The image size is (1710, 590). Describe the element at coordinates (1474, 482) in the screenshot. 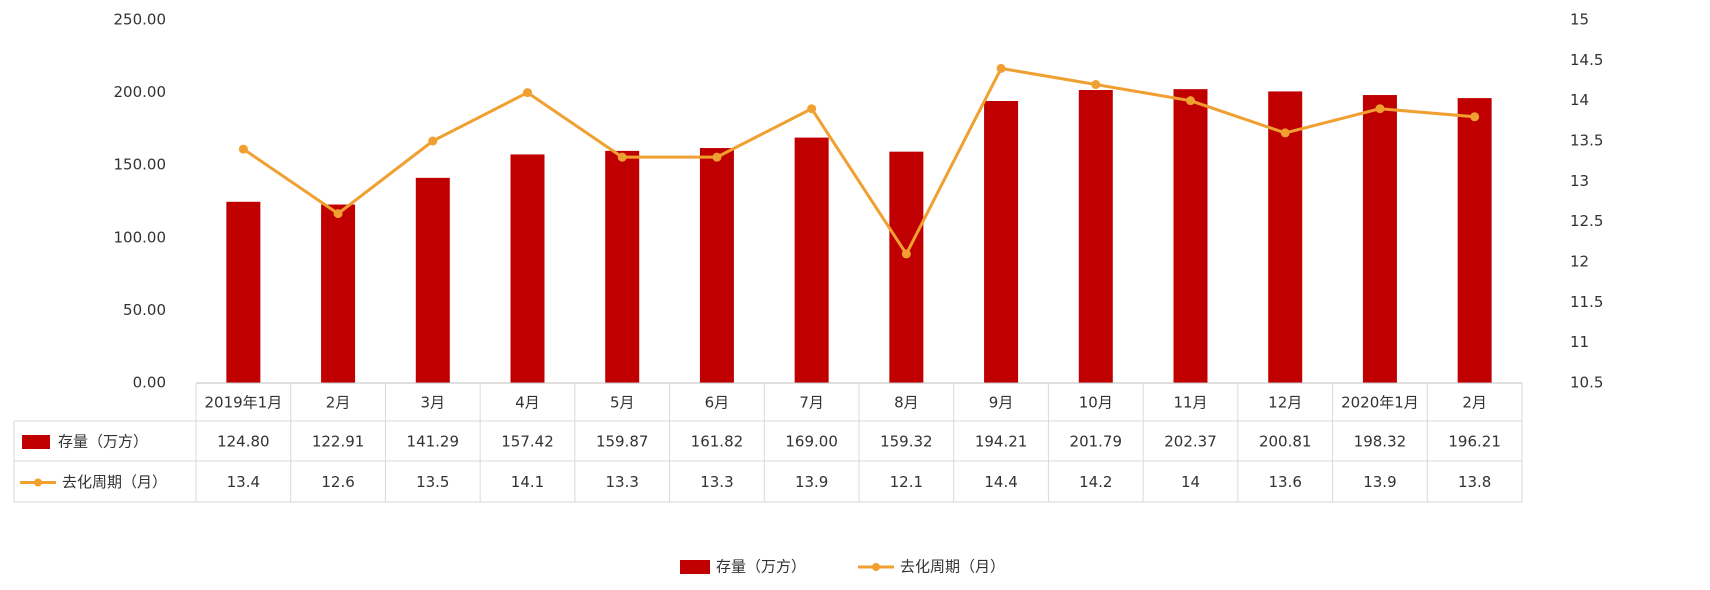

I see `data-label: 13.8` at that location.